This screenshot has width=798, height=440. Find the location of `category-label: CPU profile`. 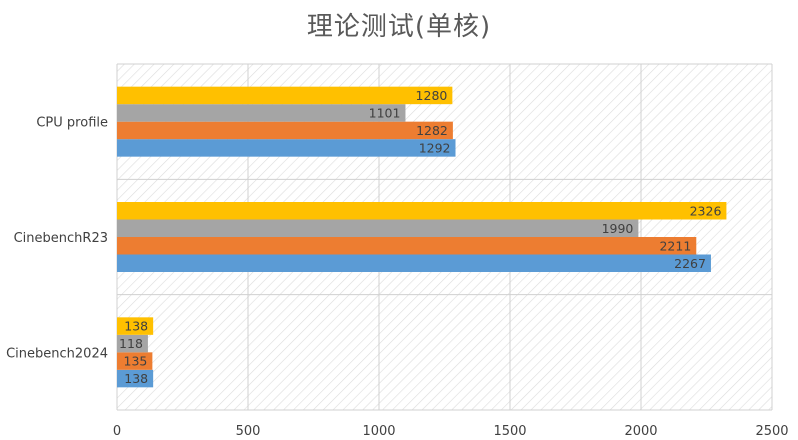

category-label: CPU profile is located at coordinates (72, 123).